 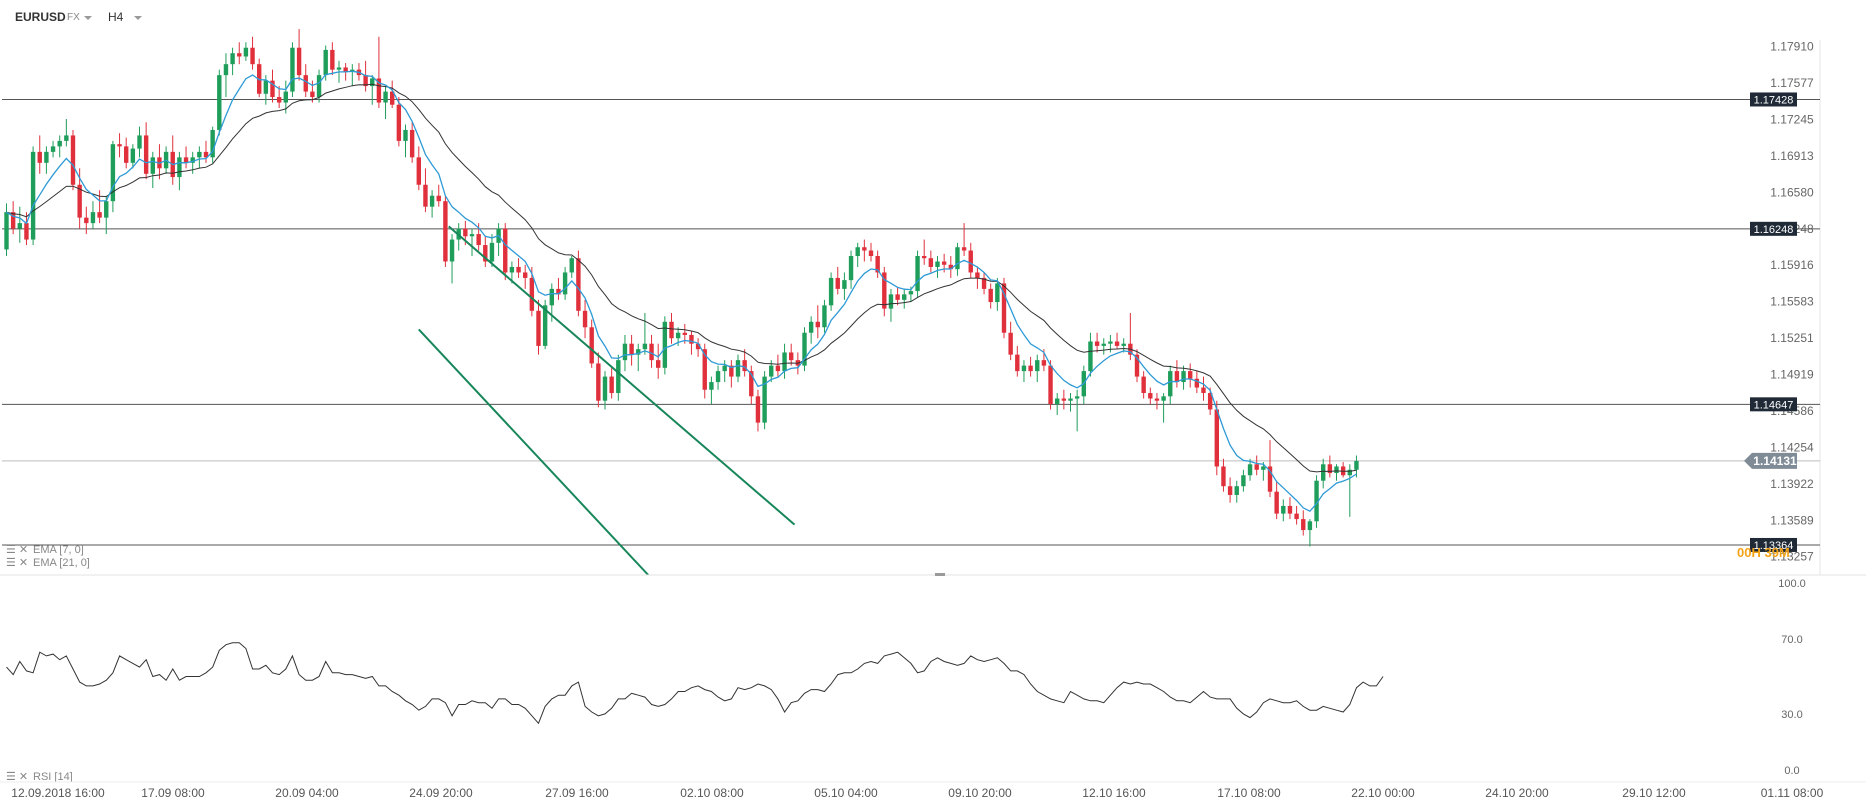 I want to click on time-tick-label: 12.10 16:00, so click(x=1114, y=793).